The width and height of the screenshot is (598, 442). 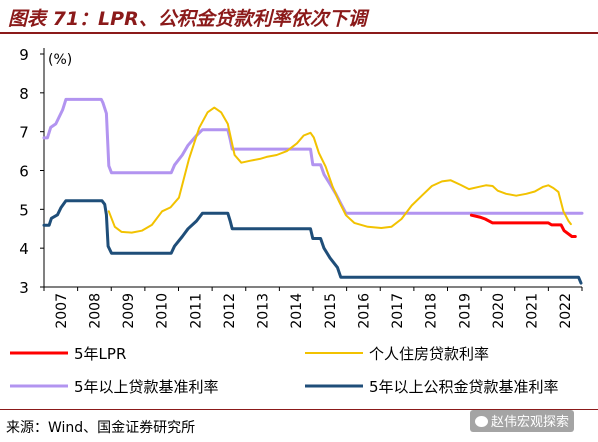 What do you see at coordinates (95, 311) in the screenshot?
I see `x-tick-label: 2008` at bounding box center [95, 311].